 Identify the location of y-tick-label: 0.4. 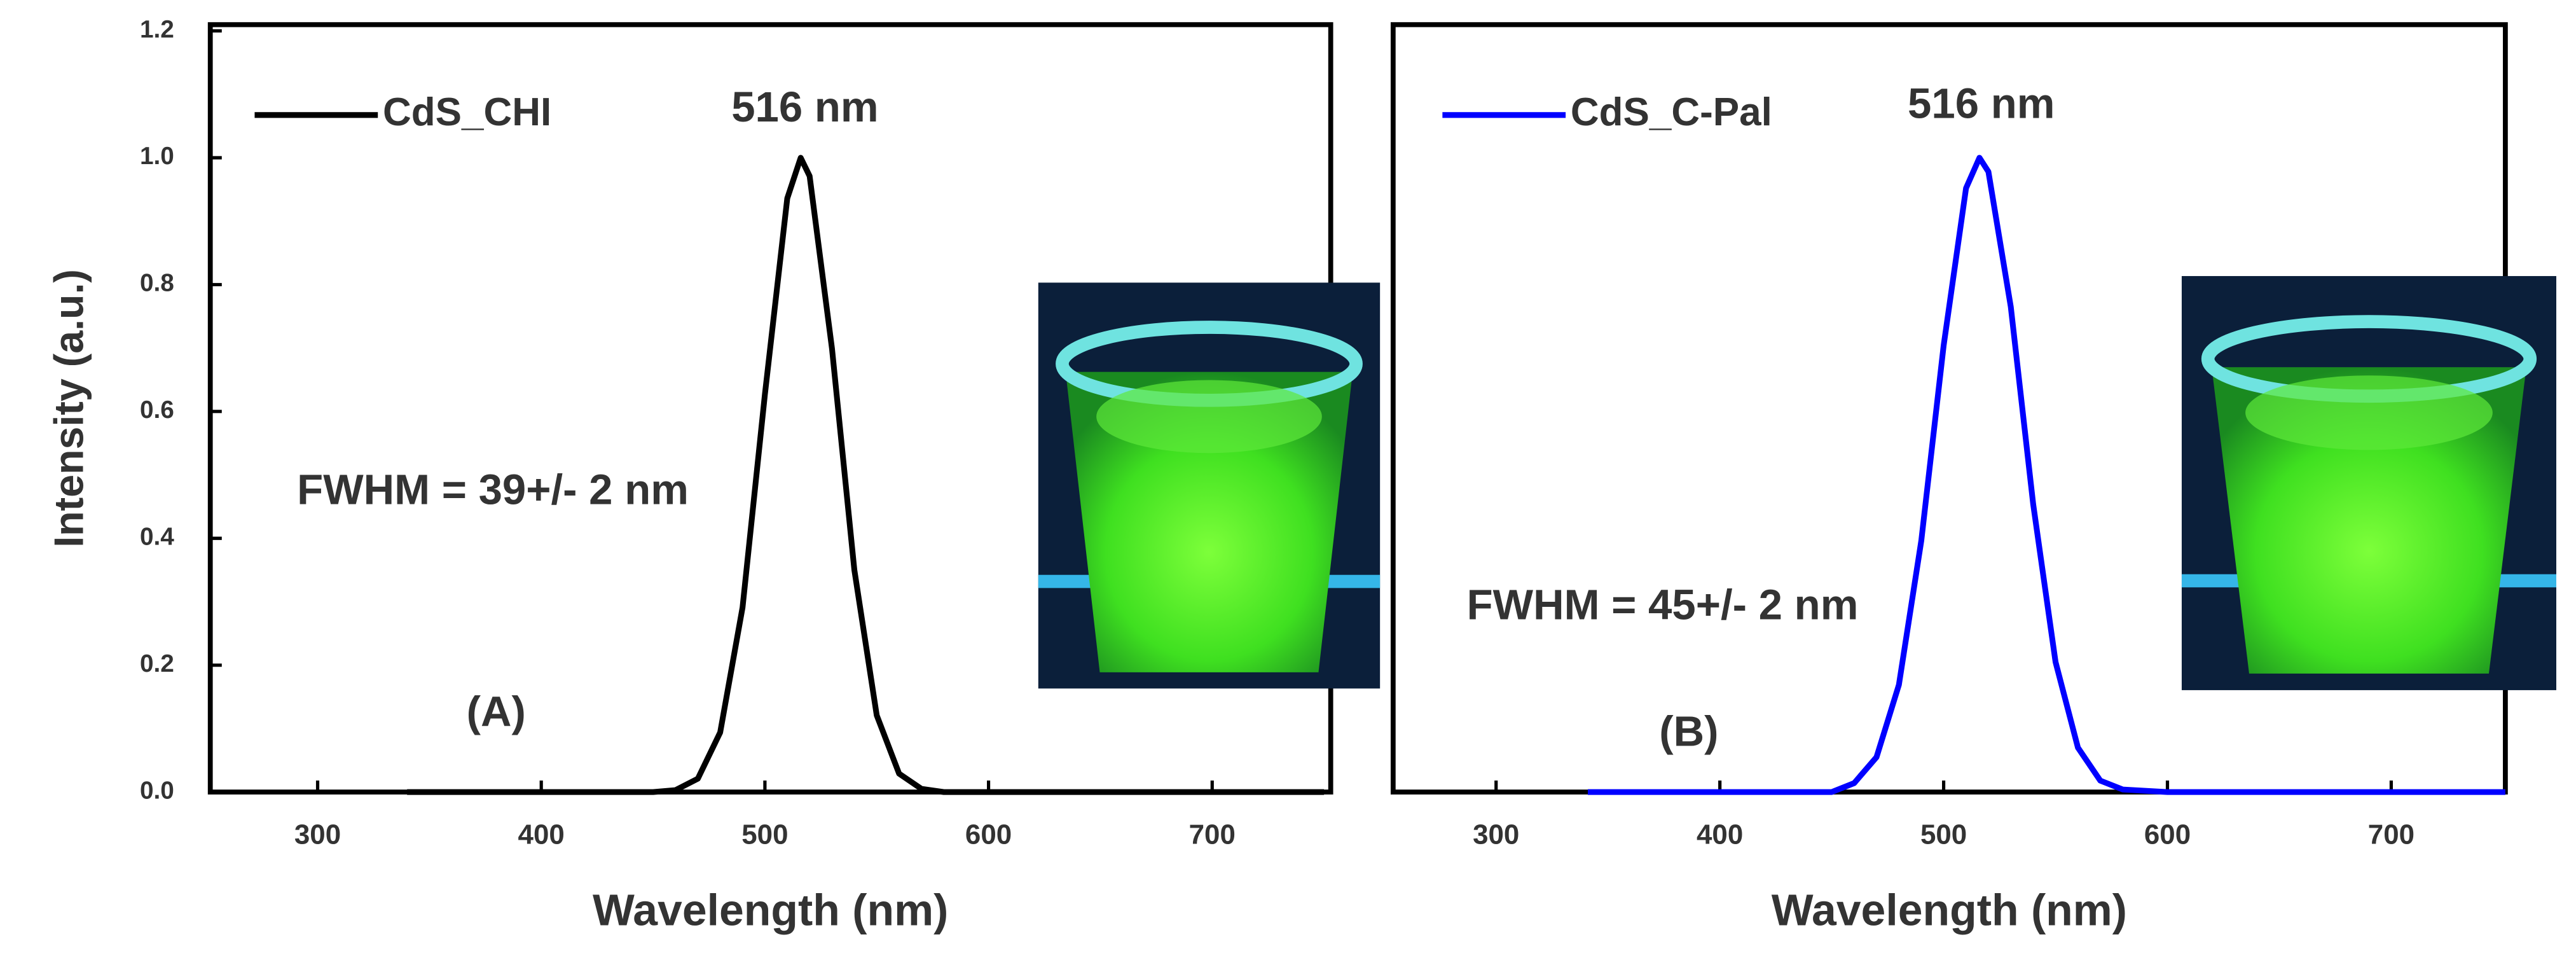
(157, 536).